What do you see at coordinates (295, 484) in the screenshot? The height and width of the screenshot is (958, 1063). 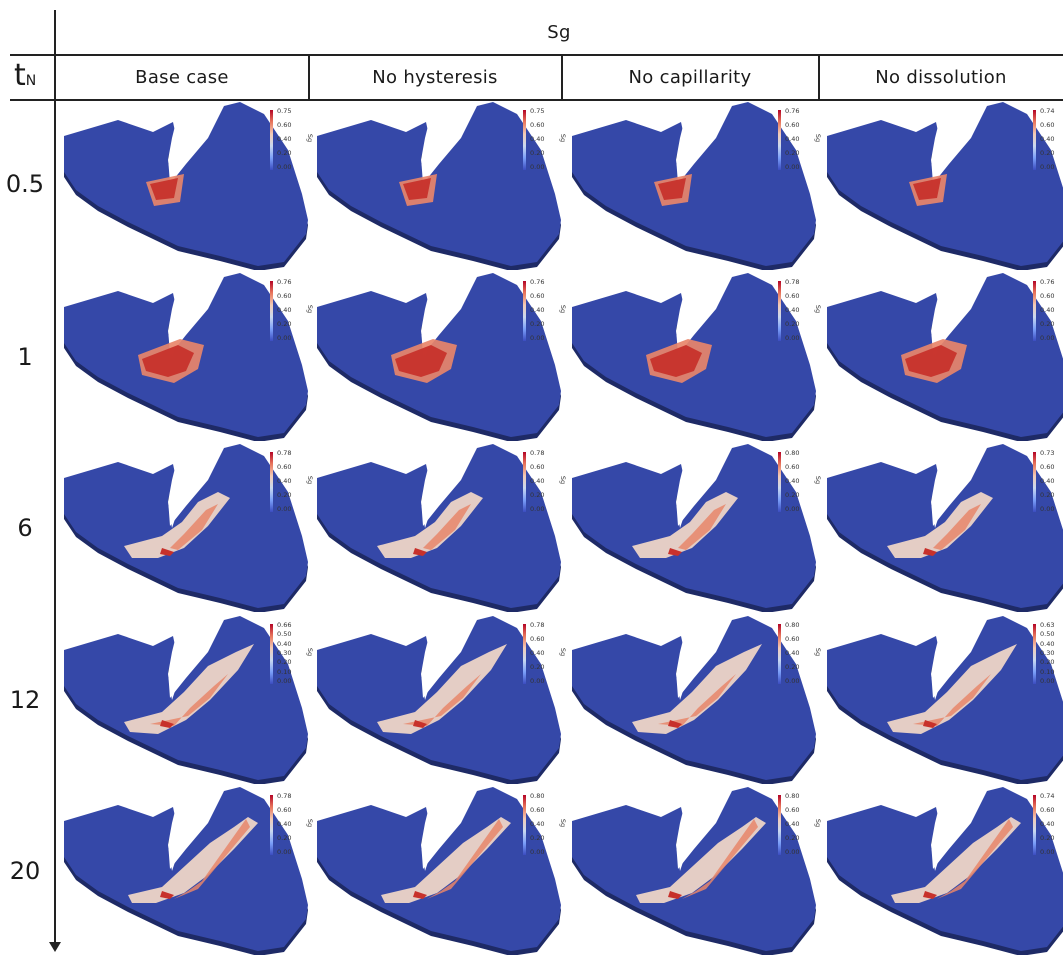 I see `colorbar: 0.78 0.60 0.40 0.20 0.00 Sg` at bounding box center [295, 484].